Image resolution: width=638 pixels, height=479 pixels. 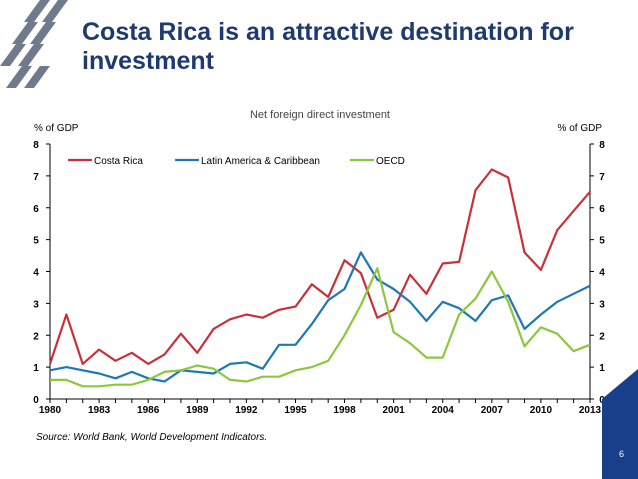 What do you see at coordinates (36, 336) in the screenshot?
I see `y-tick-label-left: 2` at bounding box center [36, 336].